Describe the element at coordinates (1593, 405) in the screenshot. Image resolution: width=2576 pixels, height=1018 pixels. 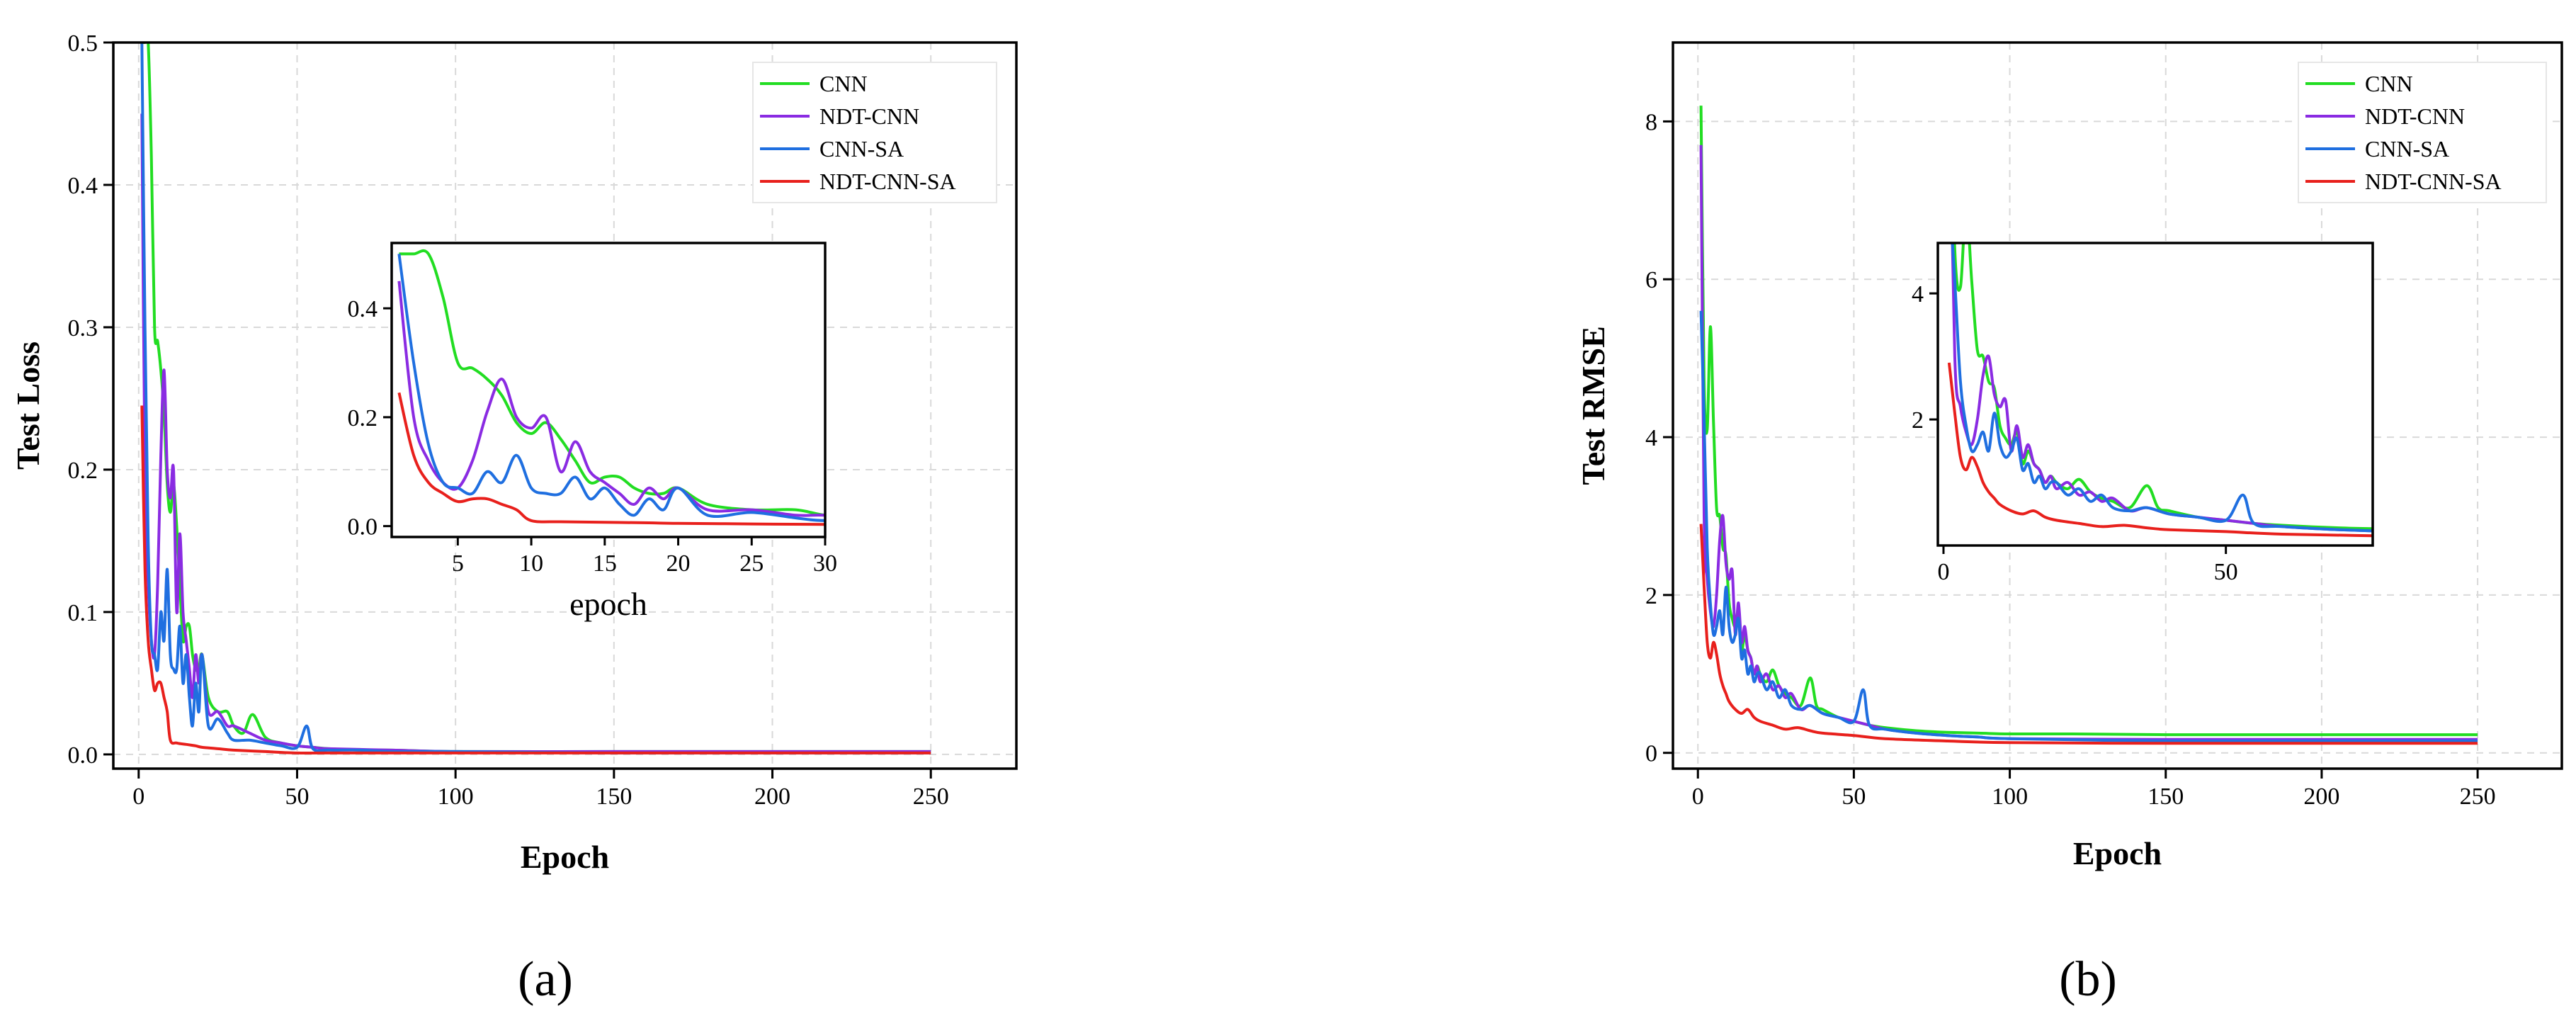
I see `y-axis-label: Test RMSE` at that location.